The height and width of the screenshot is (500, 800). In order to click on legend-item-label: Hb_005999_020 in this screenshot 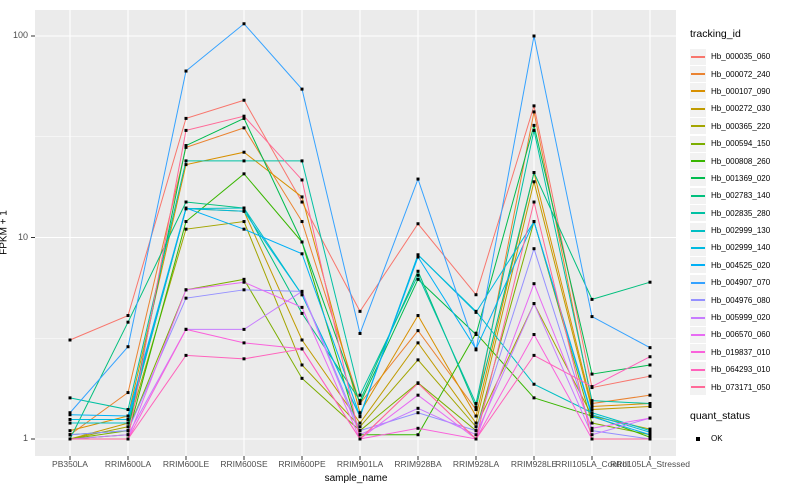, I will do `click(741, 318)`.